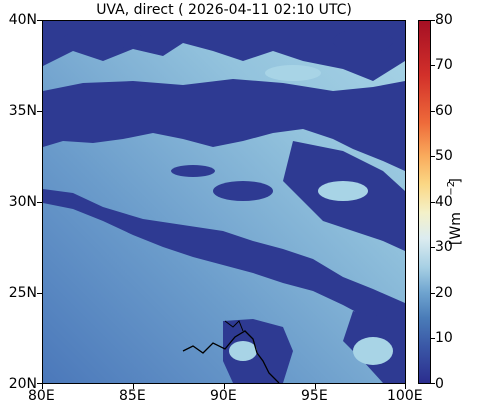 Image resolution: width=480 pixels, height=412 pixels. I want to click on colorbar-tick-label: 80, so click(444, 20).